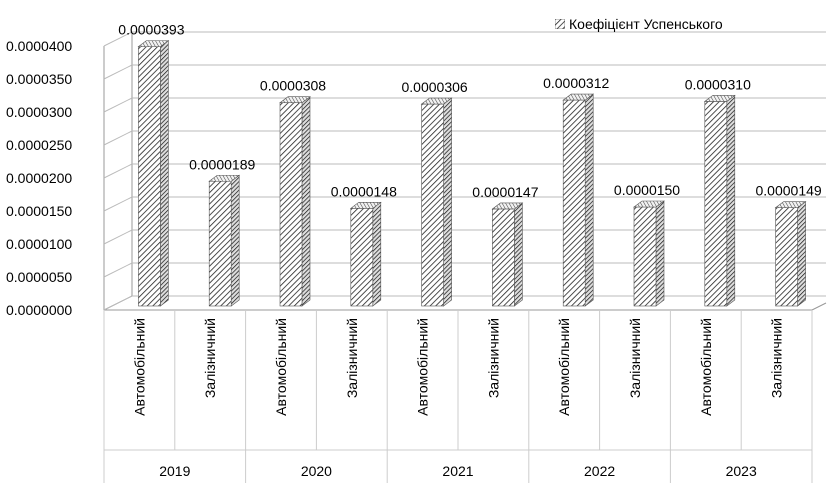  I want to click on y-tick-label: 0.0000350, so click(39, 79).